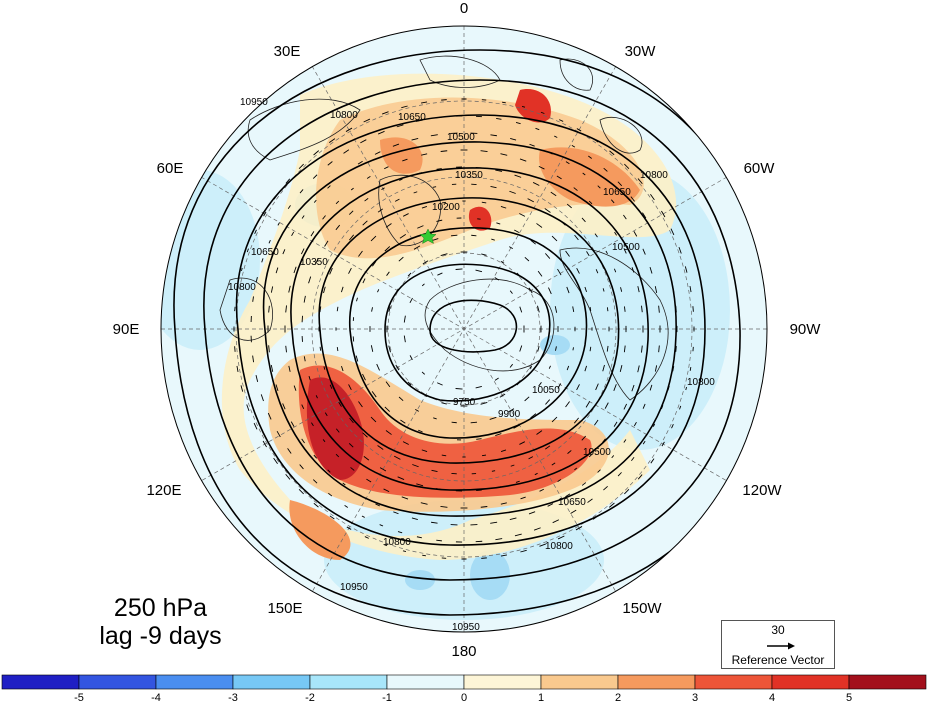  Describe the element at coordinates (546, 390) in the screenshot. I see `contour-label: 10050` at that location.